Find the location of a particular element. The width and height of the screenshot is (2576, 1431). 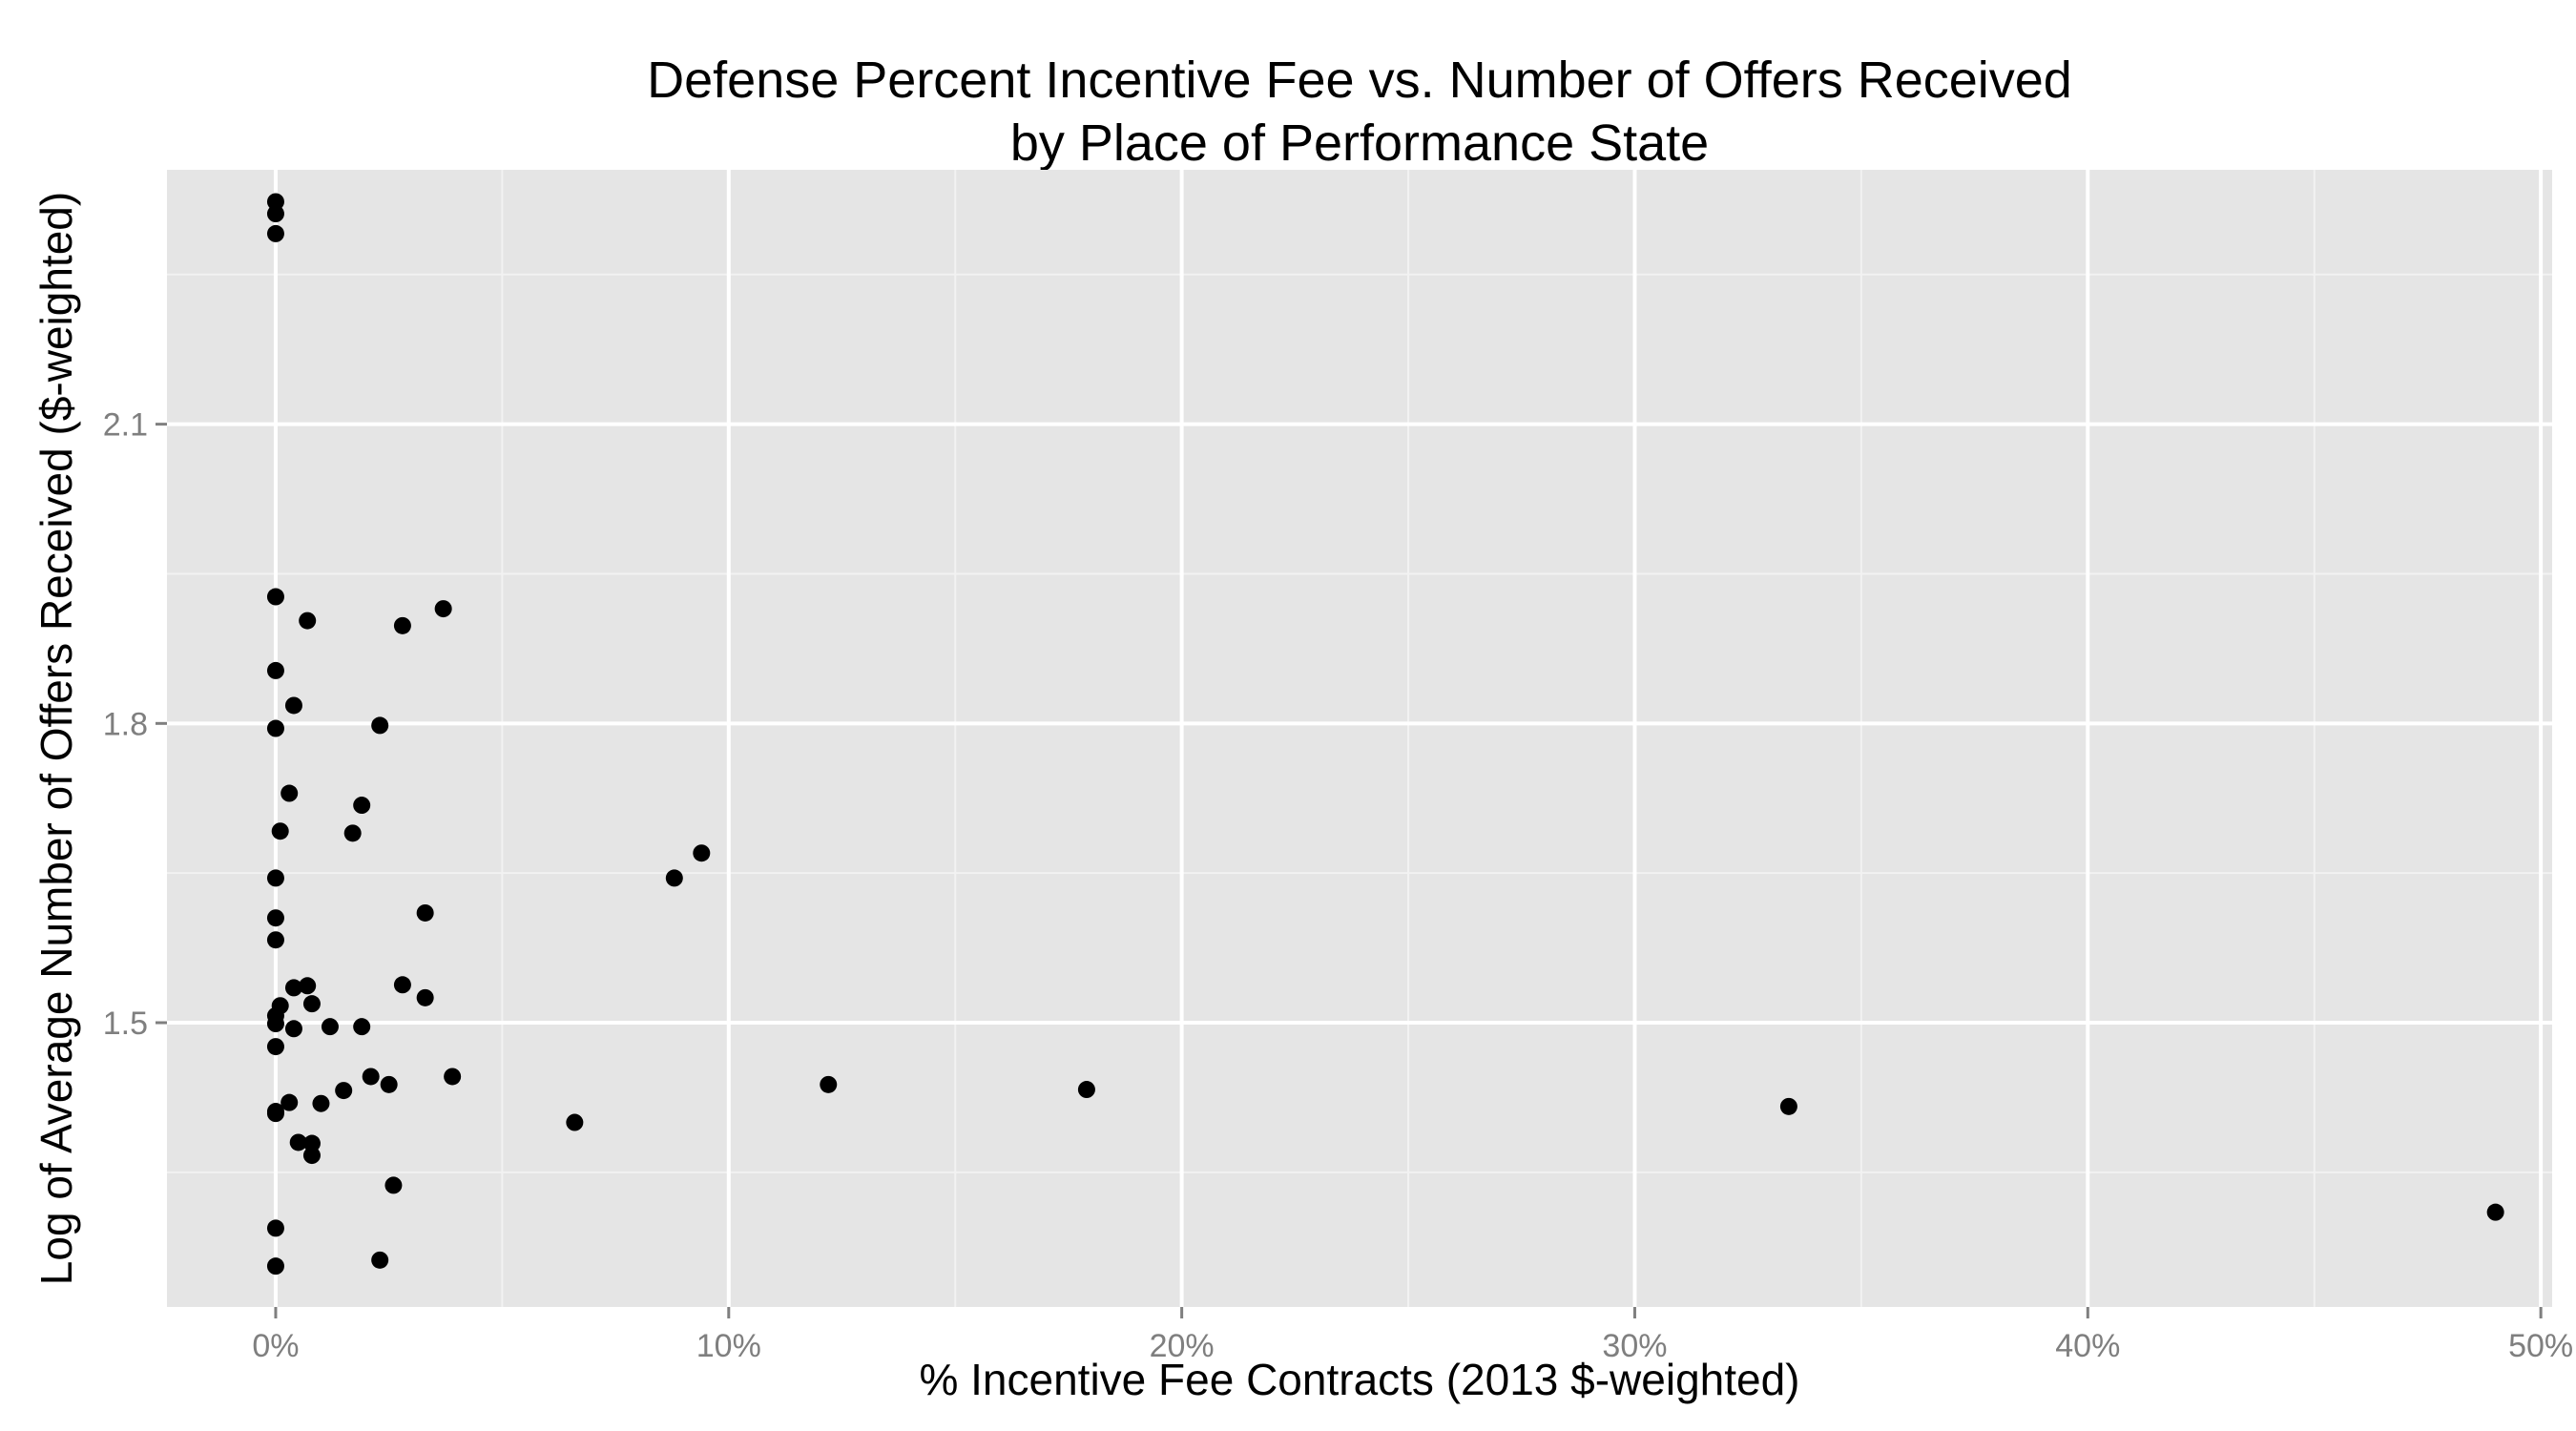

chart-subtitle: by Place of Performance State is located at coordinates (1359, 143).